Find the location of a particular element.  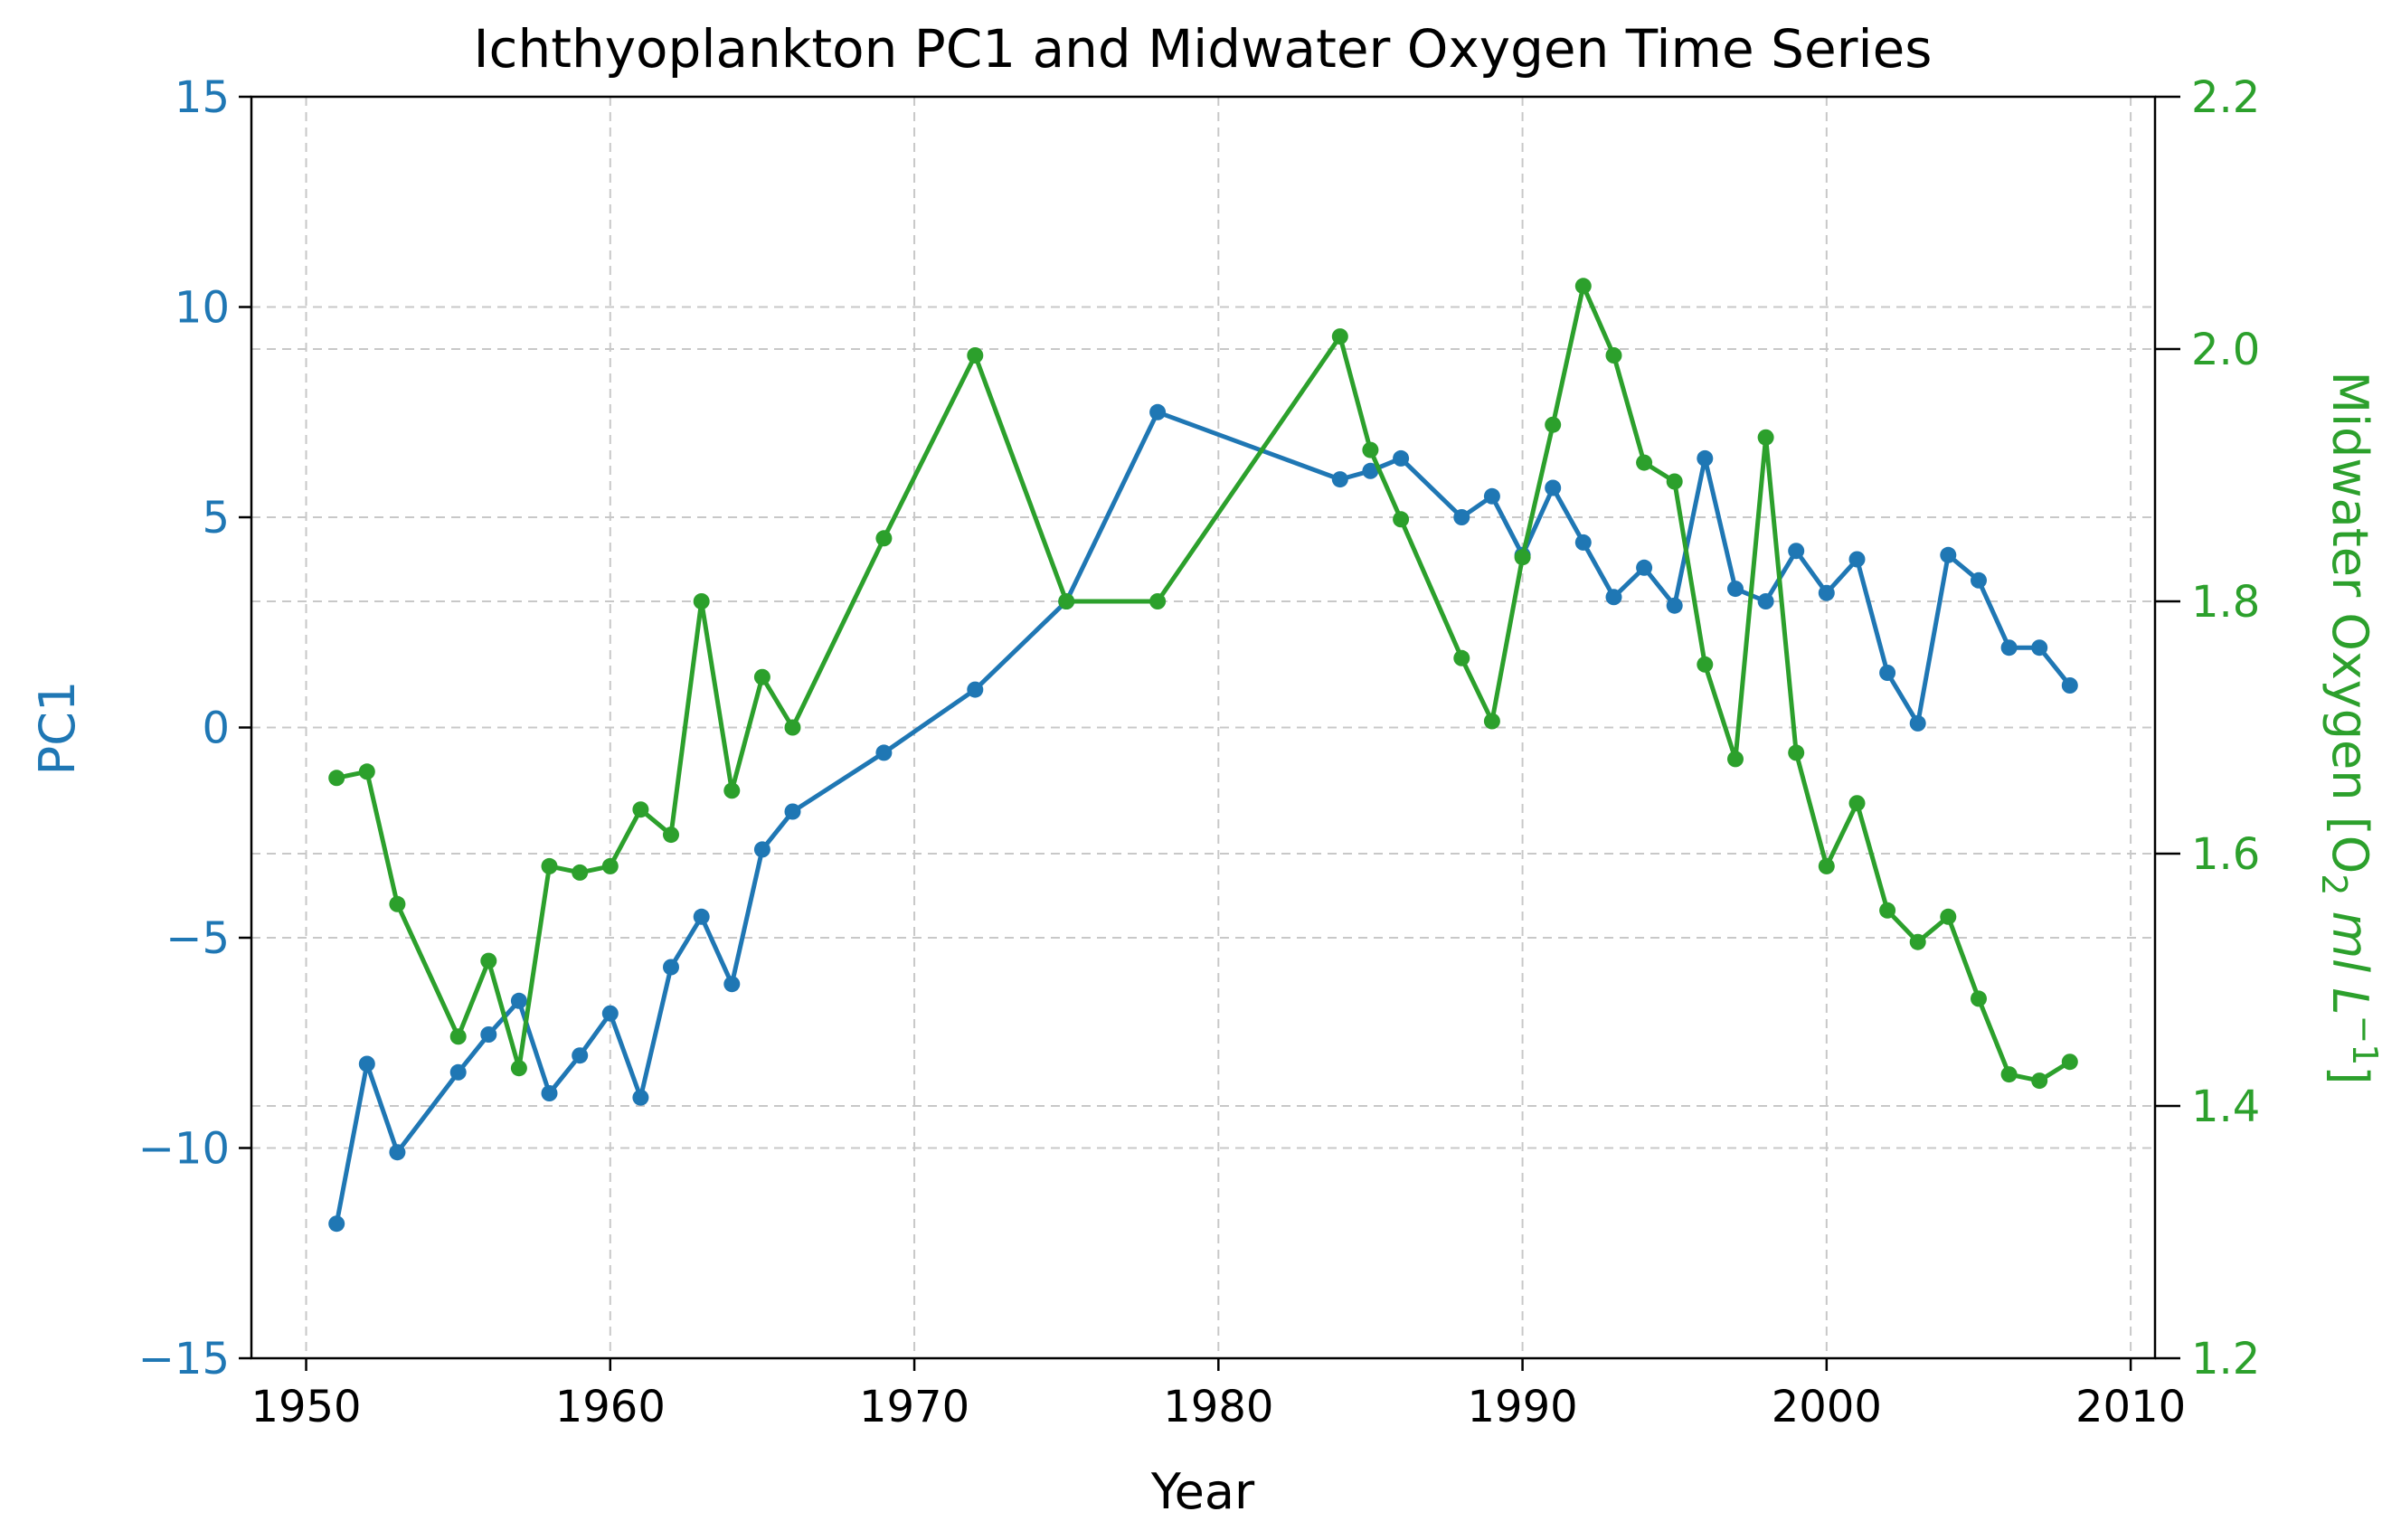

left-tick-label: 5 is located at coordinates (216, 518).